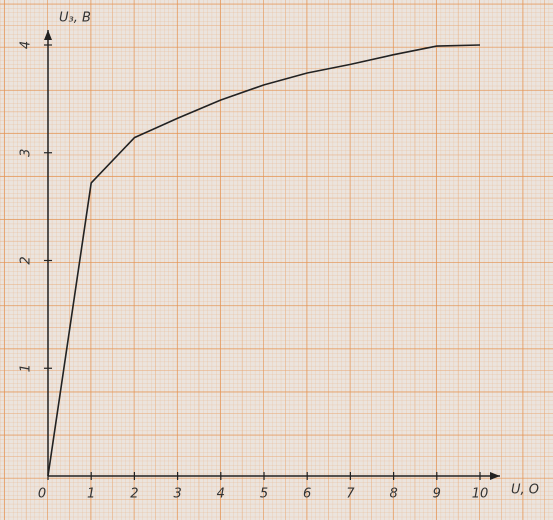  I want to click on x-tick-label: 9, so click(437, 494).